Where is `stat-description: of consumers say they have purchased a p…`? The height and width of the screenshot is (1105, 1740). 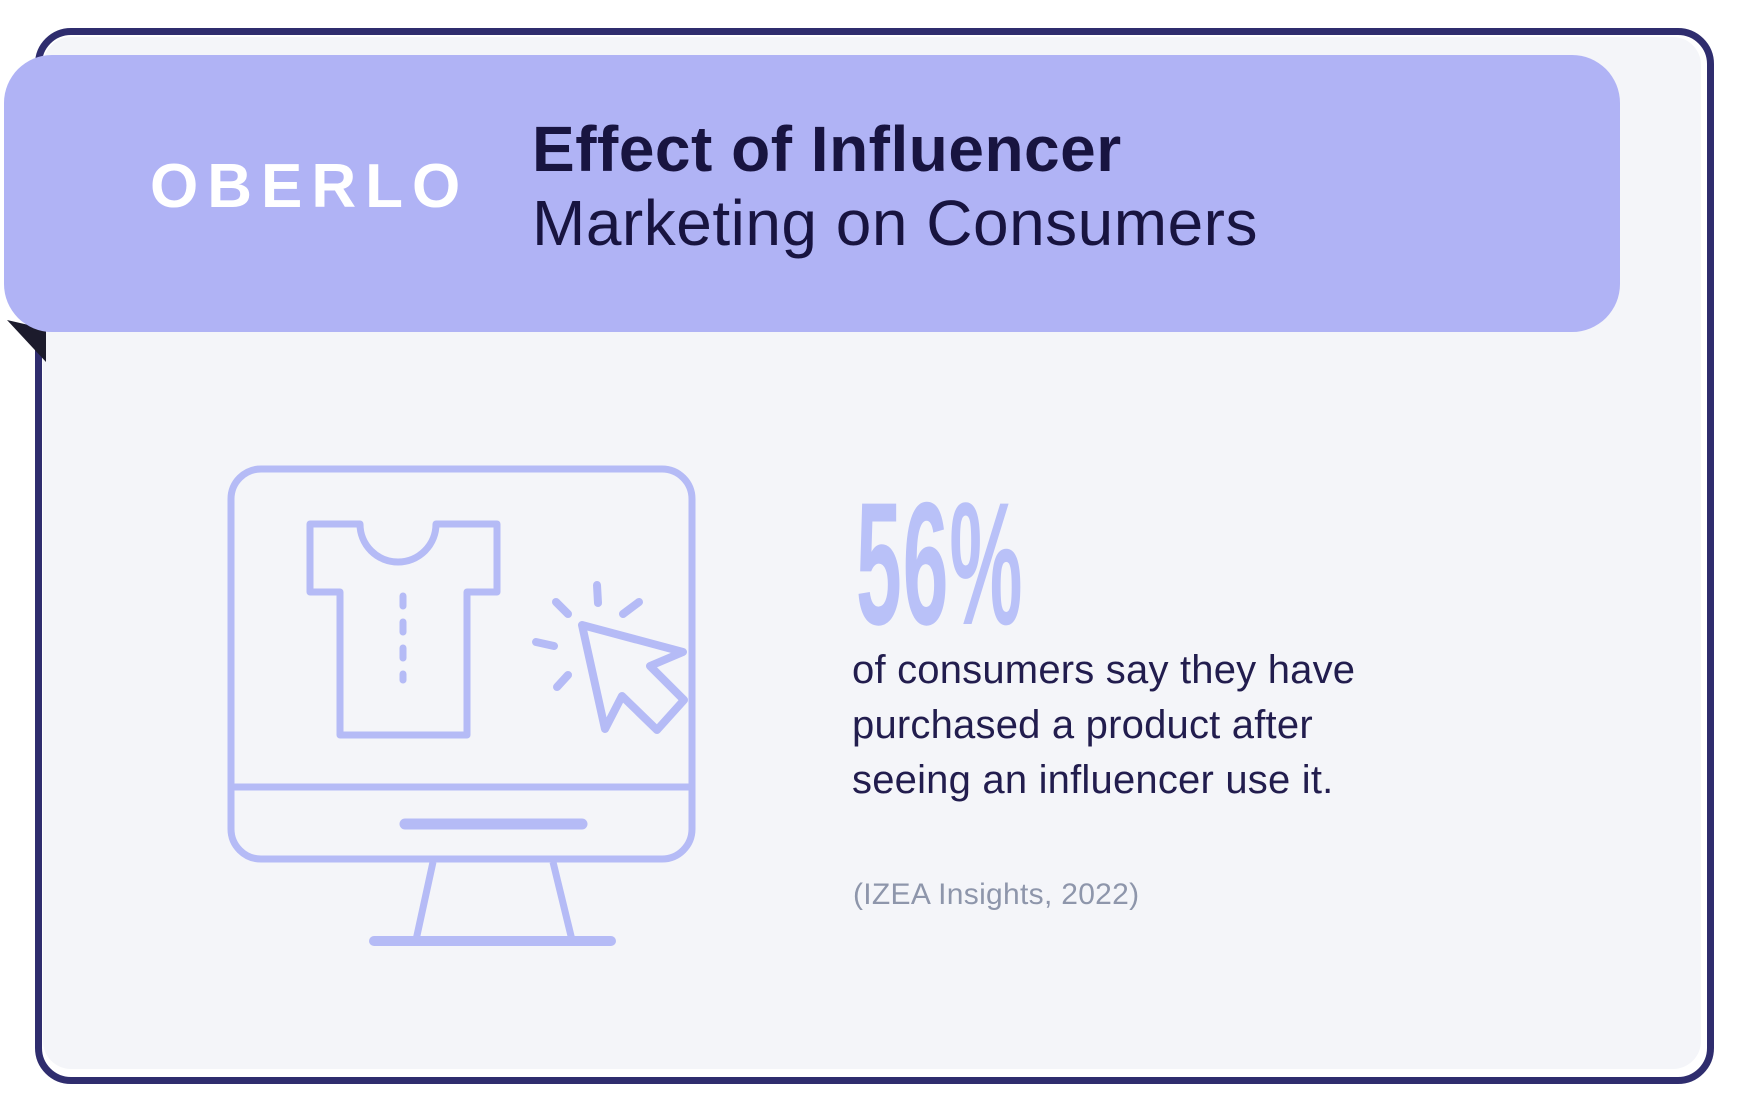 stat-description: of consumers say they have purchased a p… is located at coordinates (1103, 725).